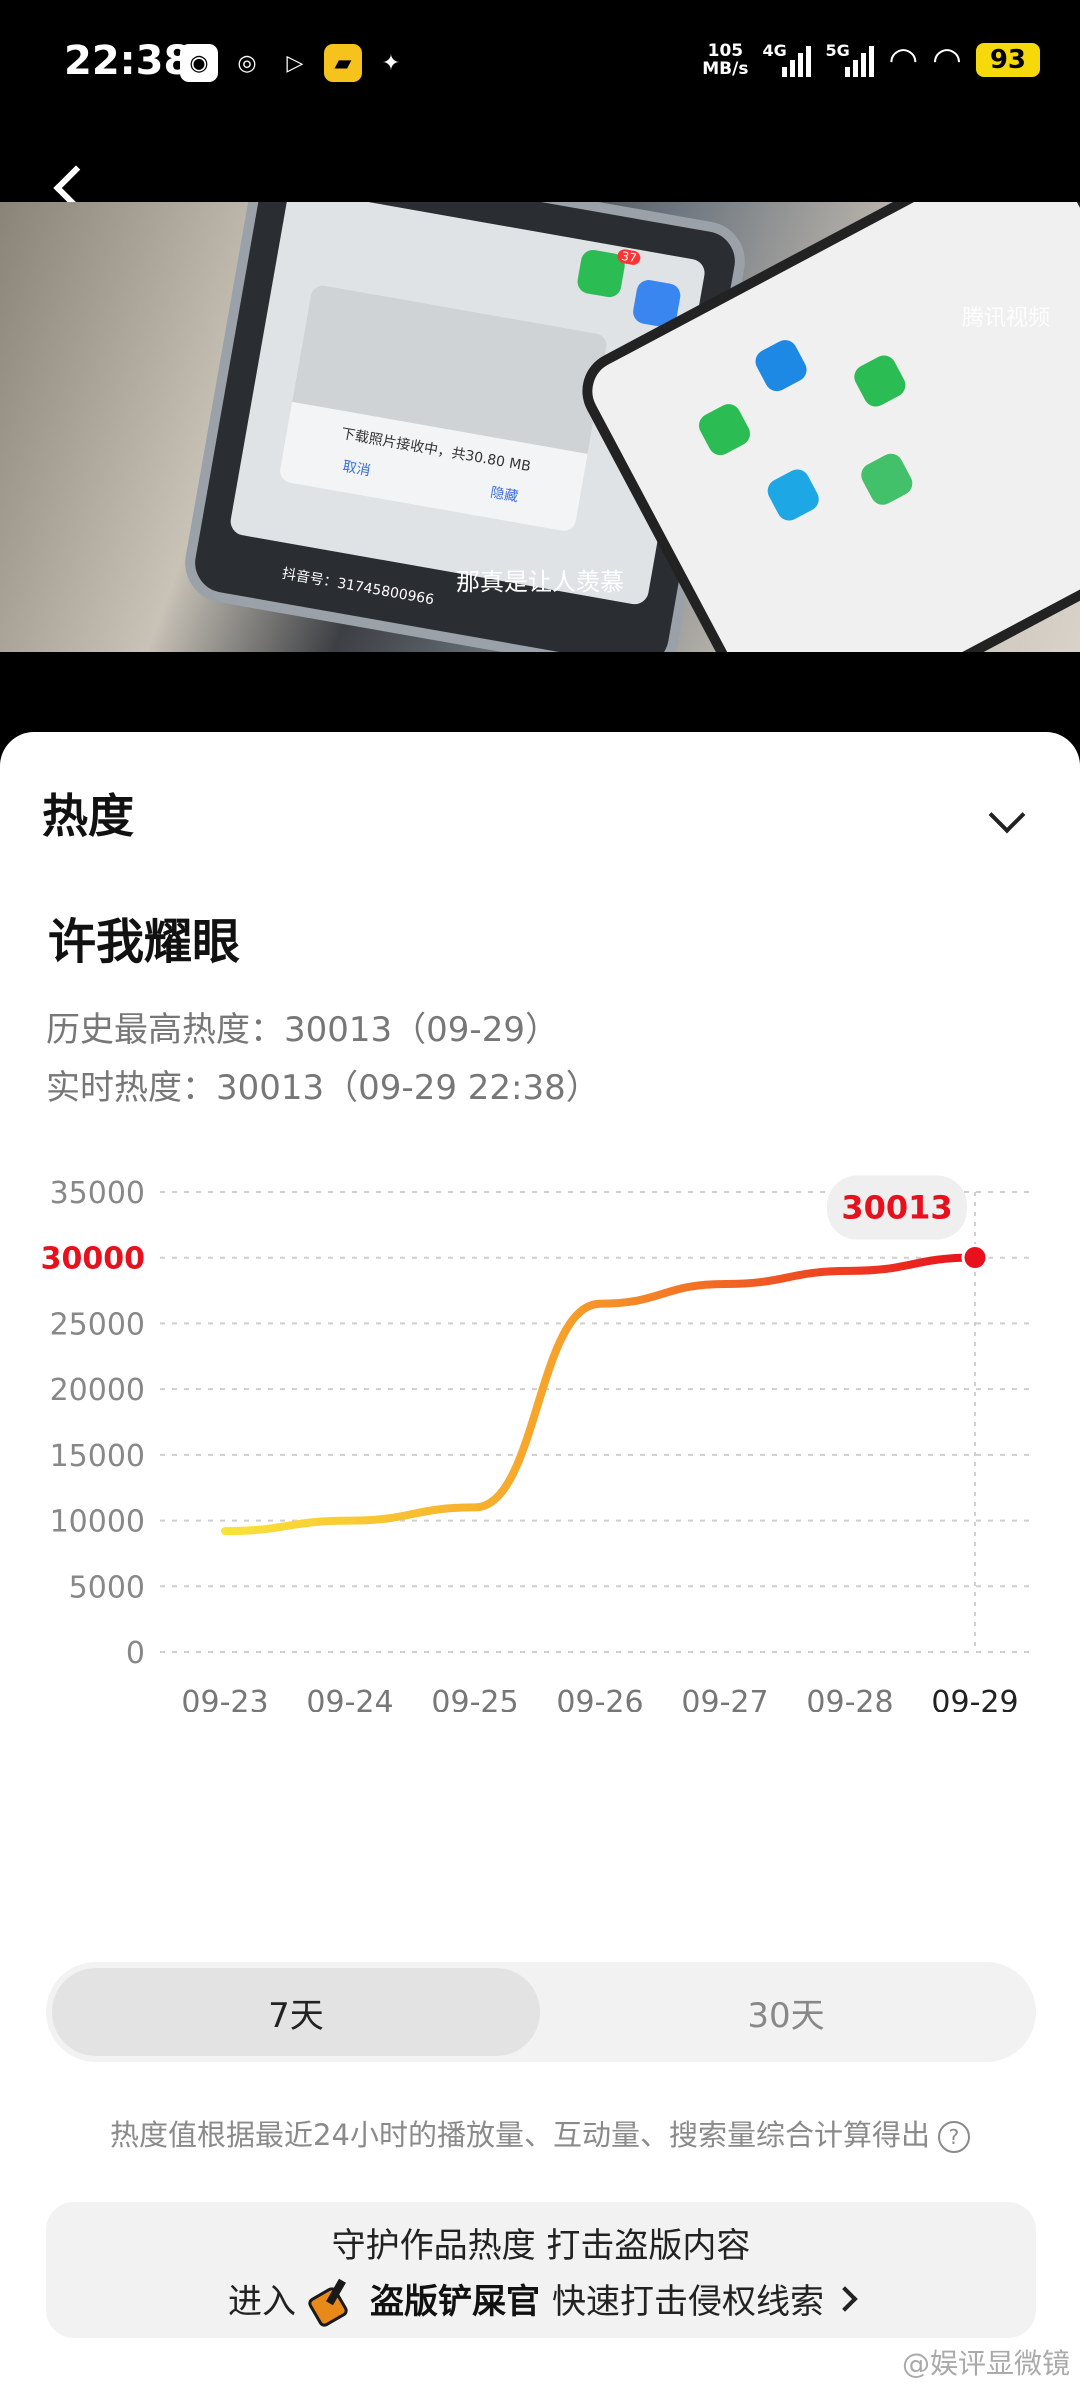  I want to click on signal-4g-icon: 4G, so click(787, 59).